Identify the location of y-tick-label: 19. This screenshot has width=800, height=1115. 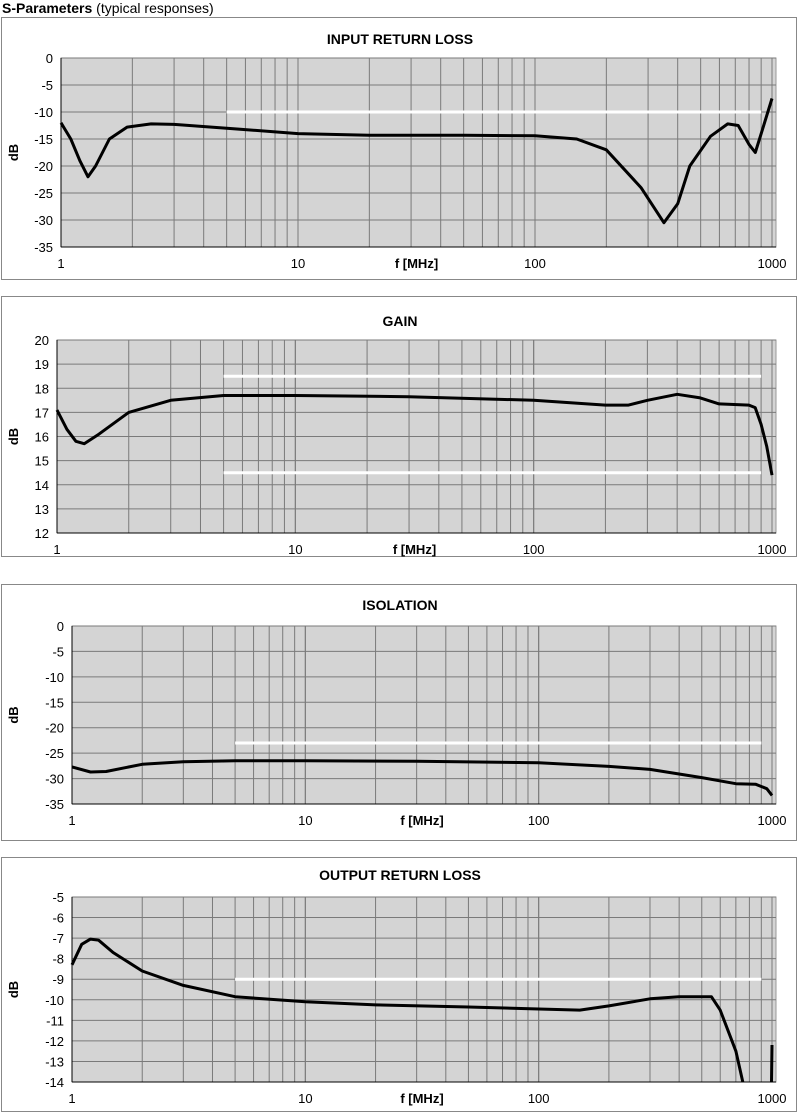
(42, 364).